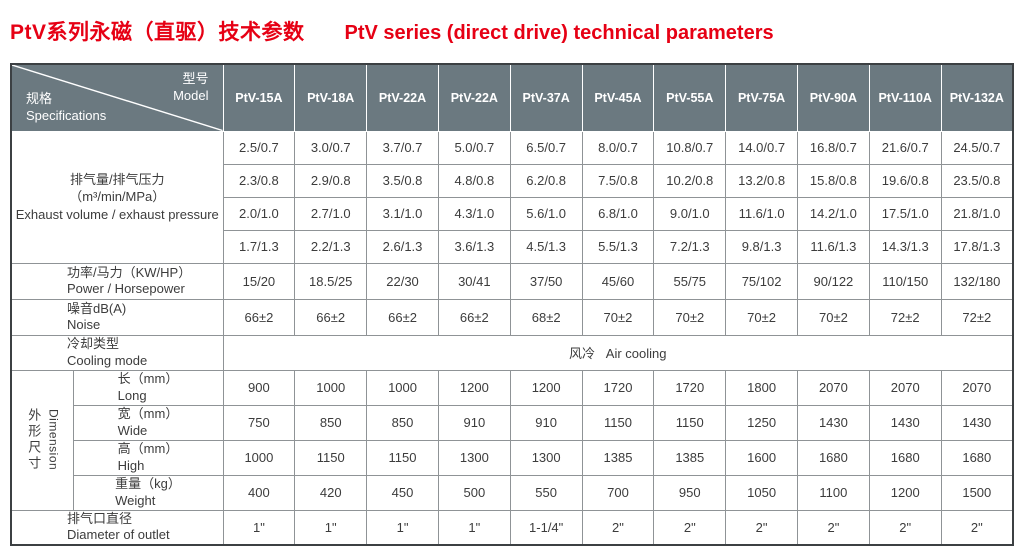 The height and width of the screenshot is (553, 1024). Describe the element at coordinates (618, 492) in the screenshot. I see `weight-value-cell: 700` at that location.